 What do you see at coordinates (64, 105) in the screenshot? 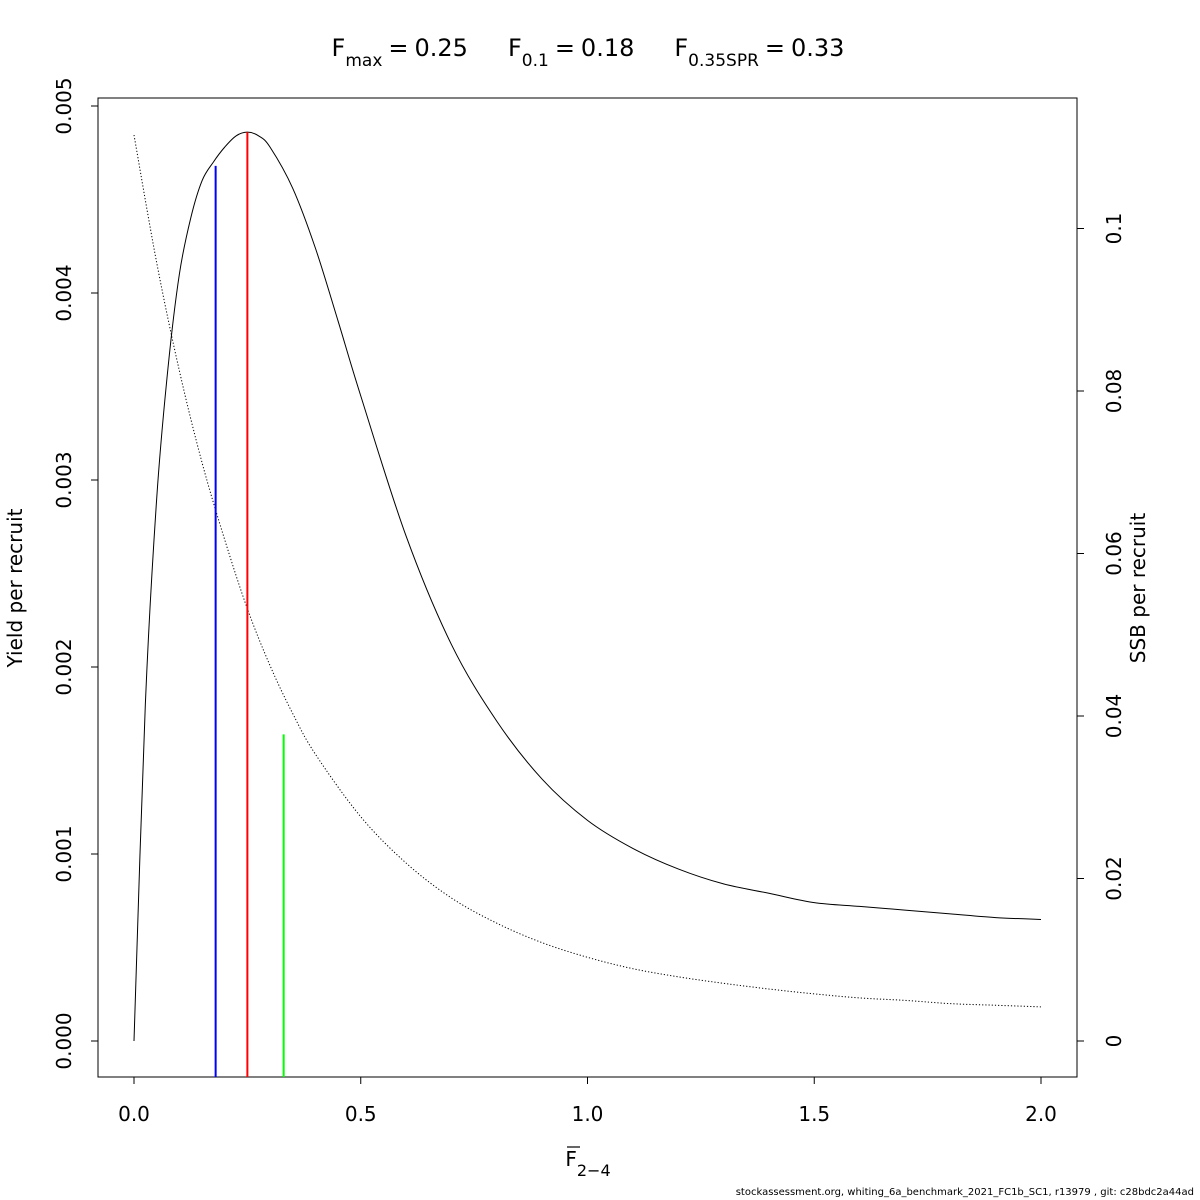
I see `y-left-tick-label: 0.005` at bounding box center [64, 105].